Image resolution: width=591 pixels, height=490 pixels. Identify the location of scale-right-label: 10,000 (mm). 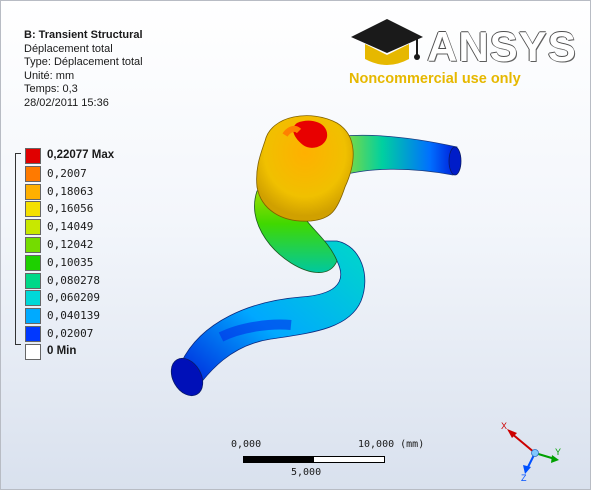
(391, 444).